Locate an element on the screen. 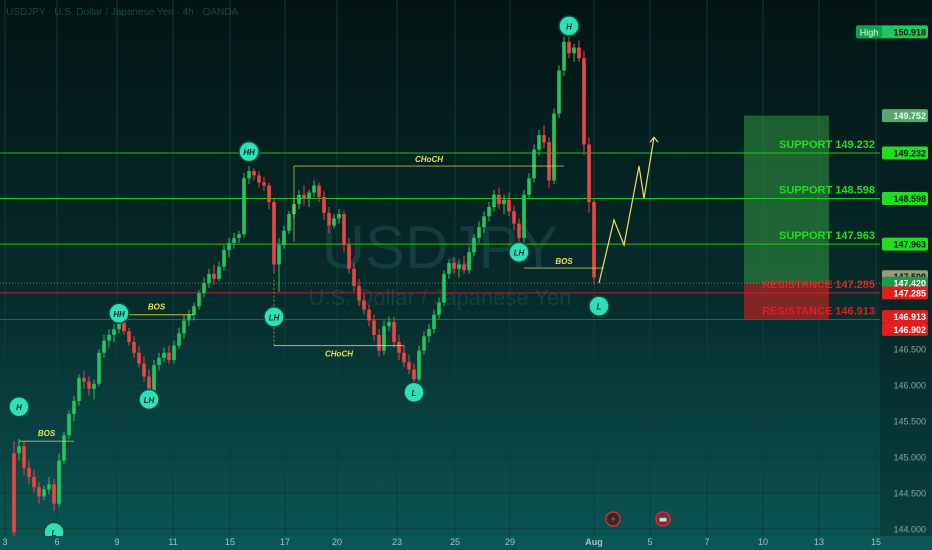  price-badge-support: 147.963 is located at coordinates (905, 244).